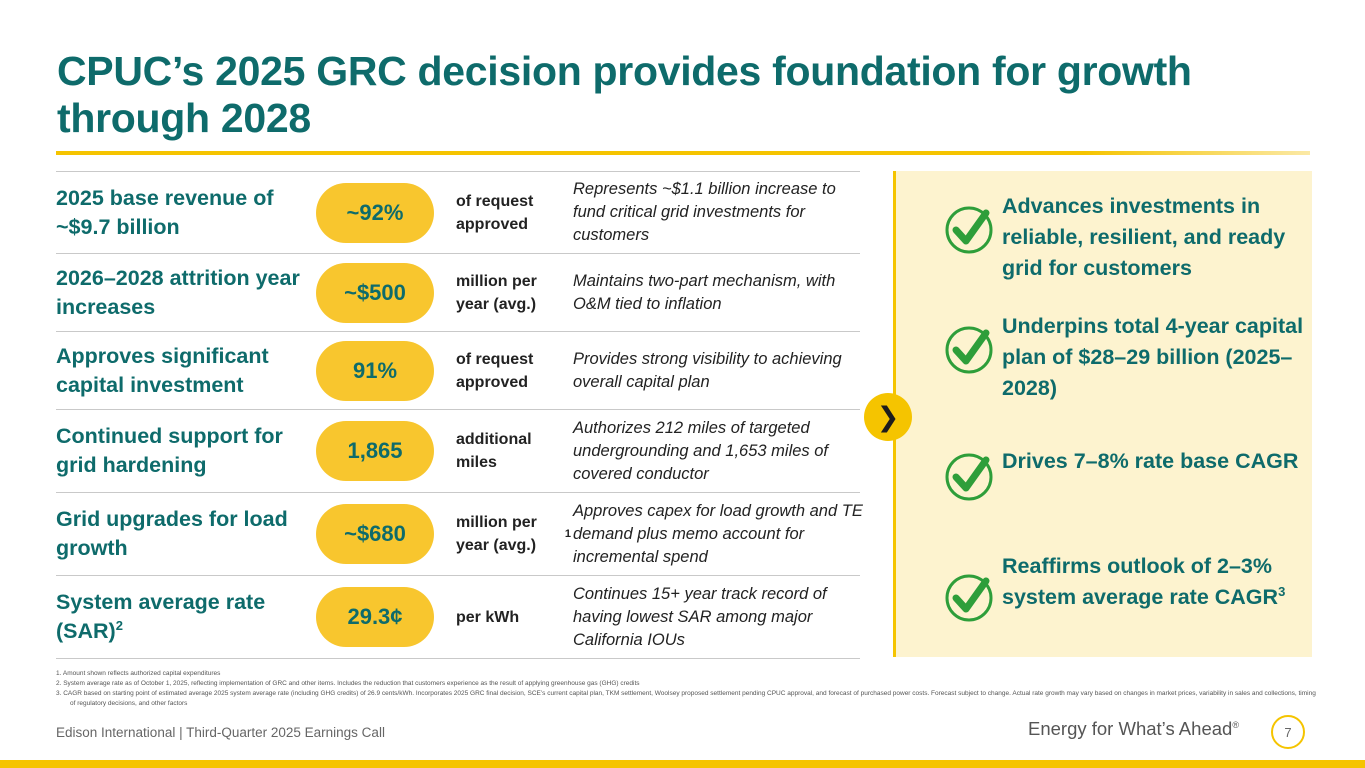 This screenshot has height=768, width=1365. Describe the element at coordinates (682, 764) in the screenshot. I see `bottom-accent-bar` at that location.